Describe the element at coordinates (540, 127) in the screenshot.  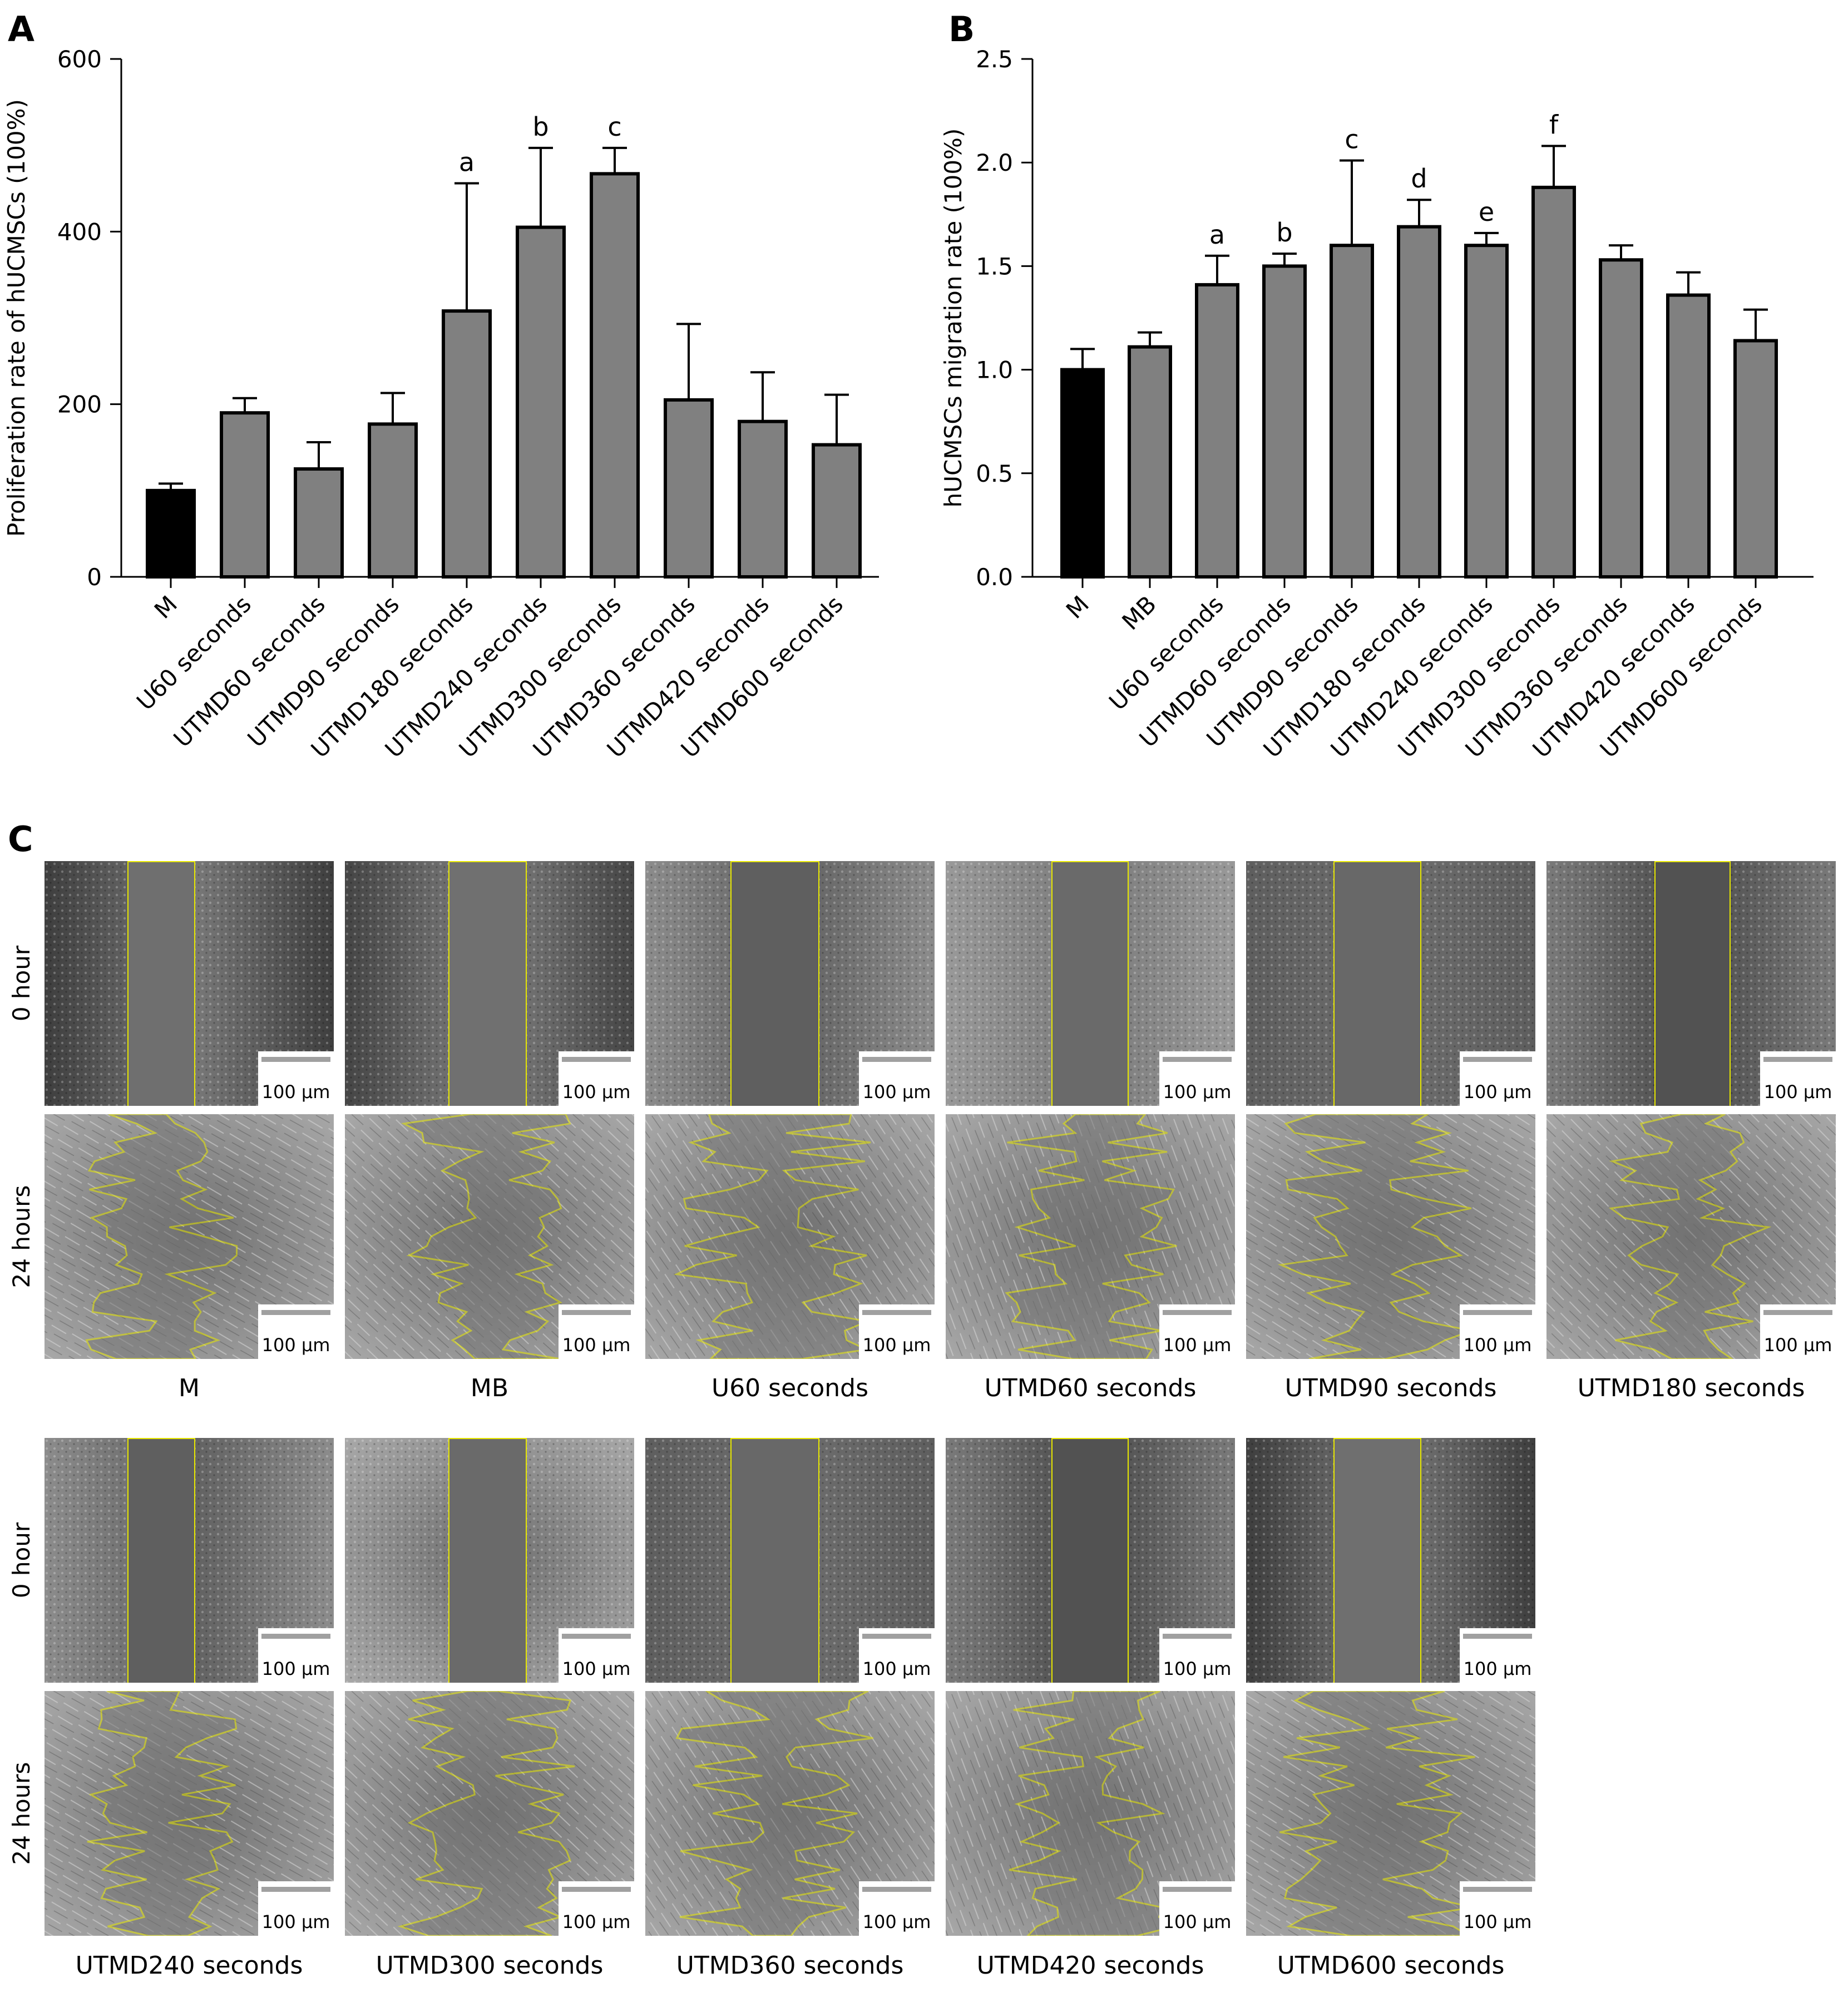
I see `significance-letter-5: b` at that location.